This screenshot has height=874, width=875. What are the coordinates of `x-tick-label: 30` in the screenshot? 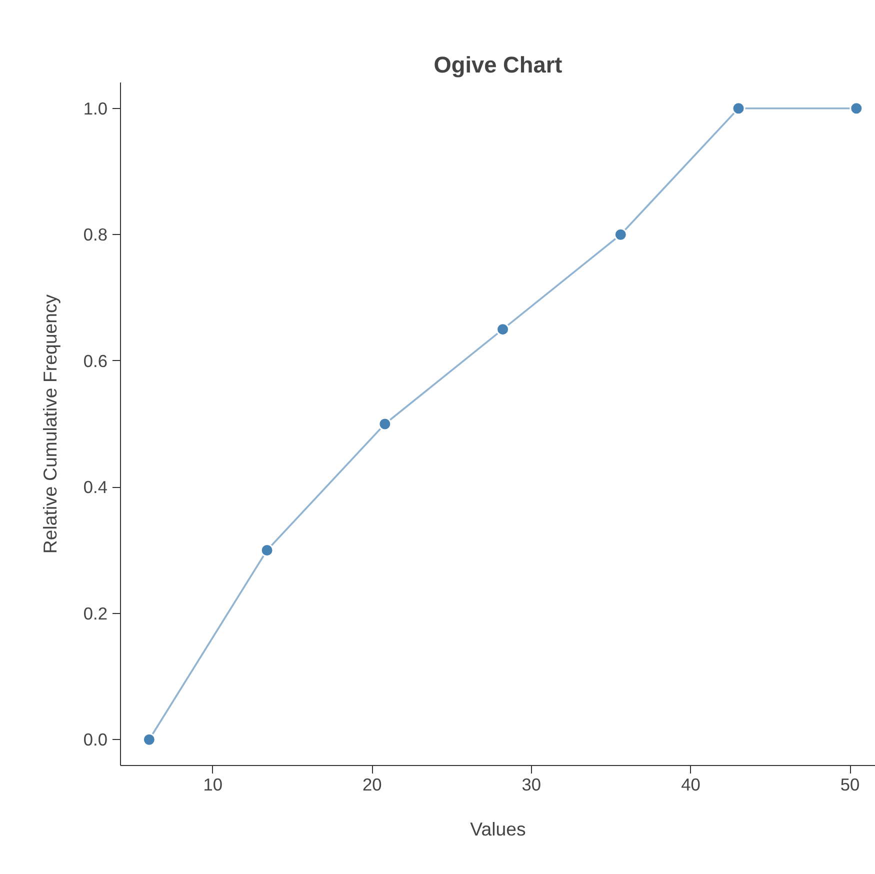 It's located at (532, 784).